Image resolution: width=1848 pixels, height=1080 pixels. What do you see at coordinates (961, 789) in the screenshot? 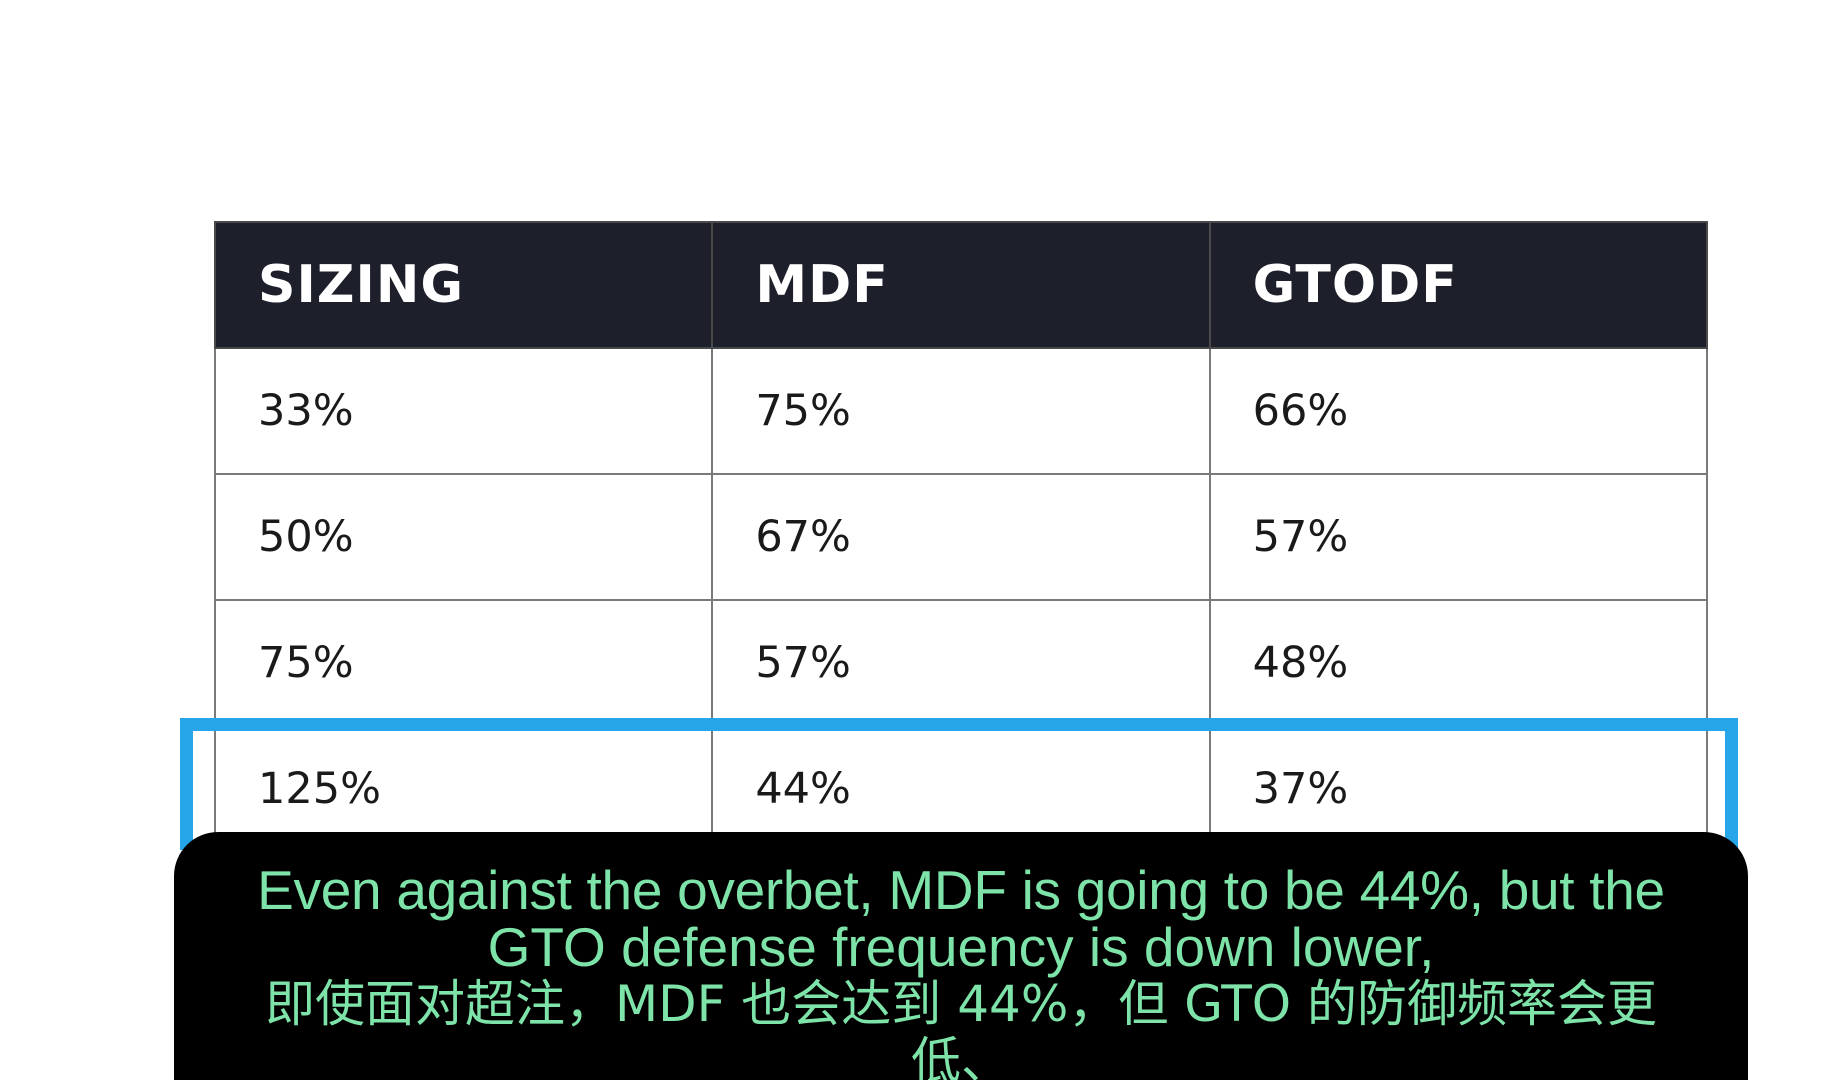
I see `table-cell-mdf: 44%` at bounding box center [961, 789].